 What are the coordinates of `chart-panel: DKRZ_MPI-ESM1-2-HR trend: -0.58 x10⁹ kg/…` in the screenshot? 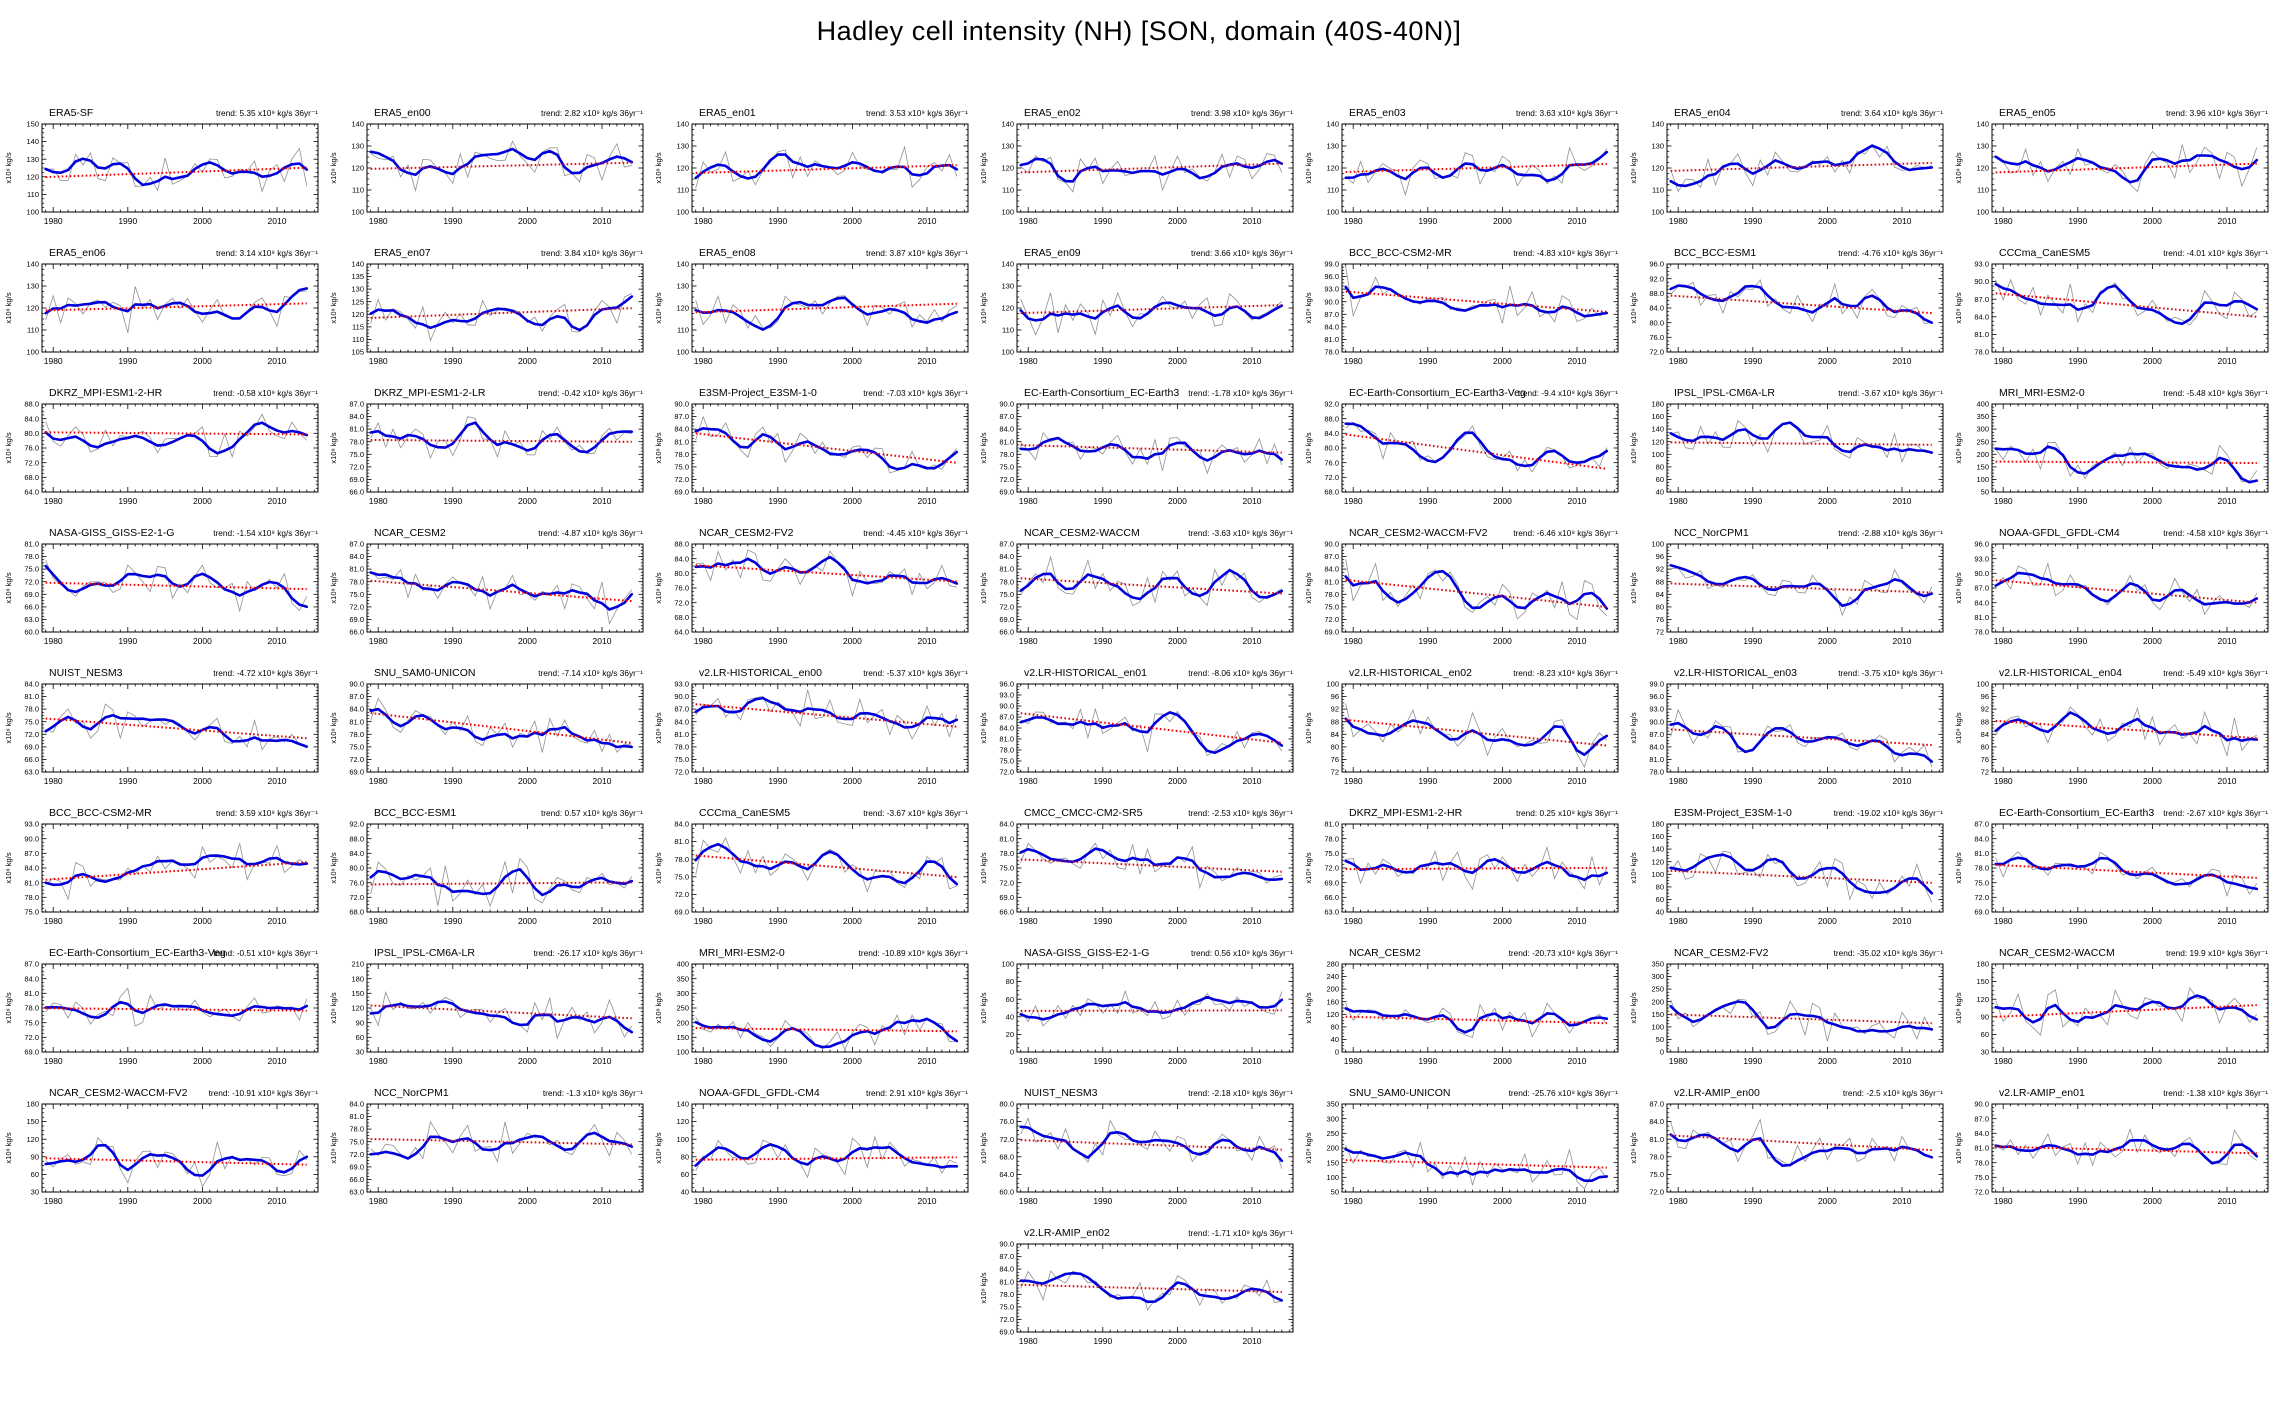 It's located at (162, 450).